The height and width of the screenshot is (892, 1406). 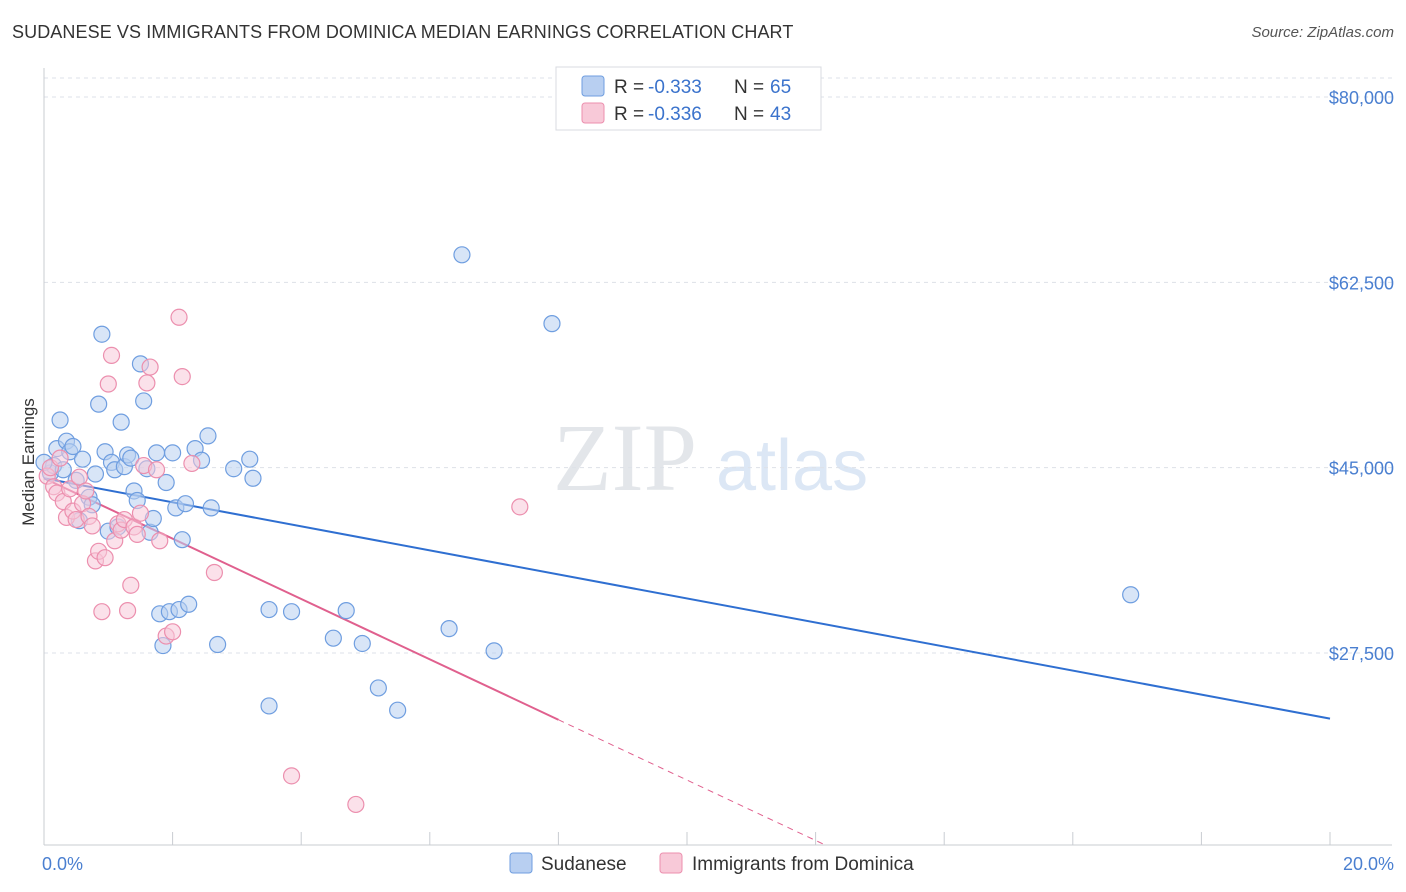 What do you see at coordinates (593, 113) in the screenshot?
I see `legend-swatch-dominica` at bounding box center [593, 113].